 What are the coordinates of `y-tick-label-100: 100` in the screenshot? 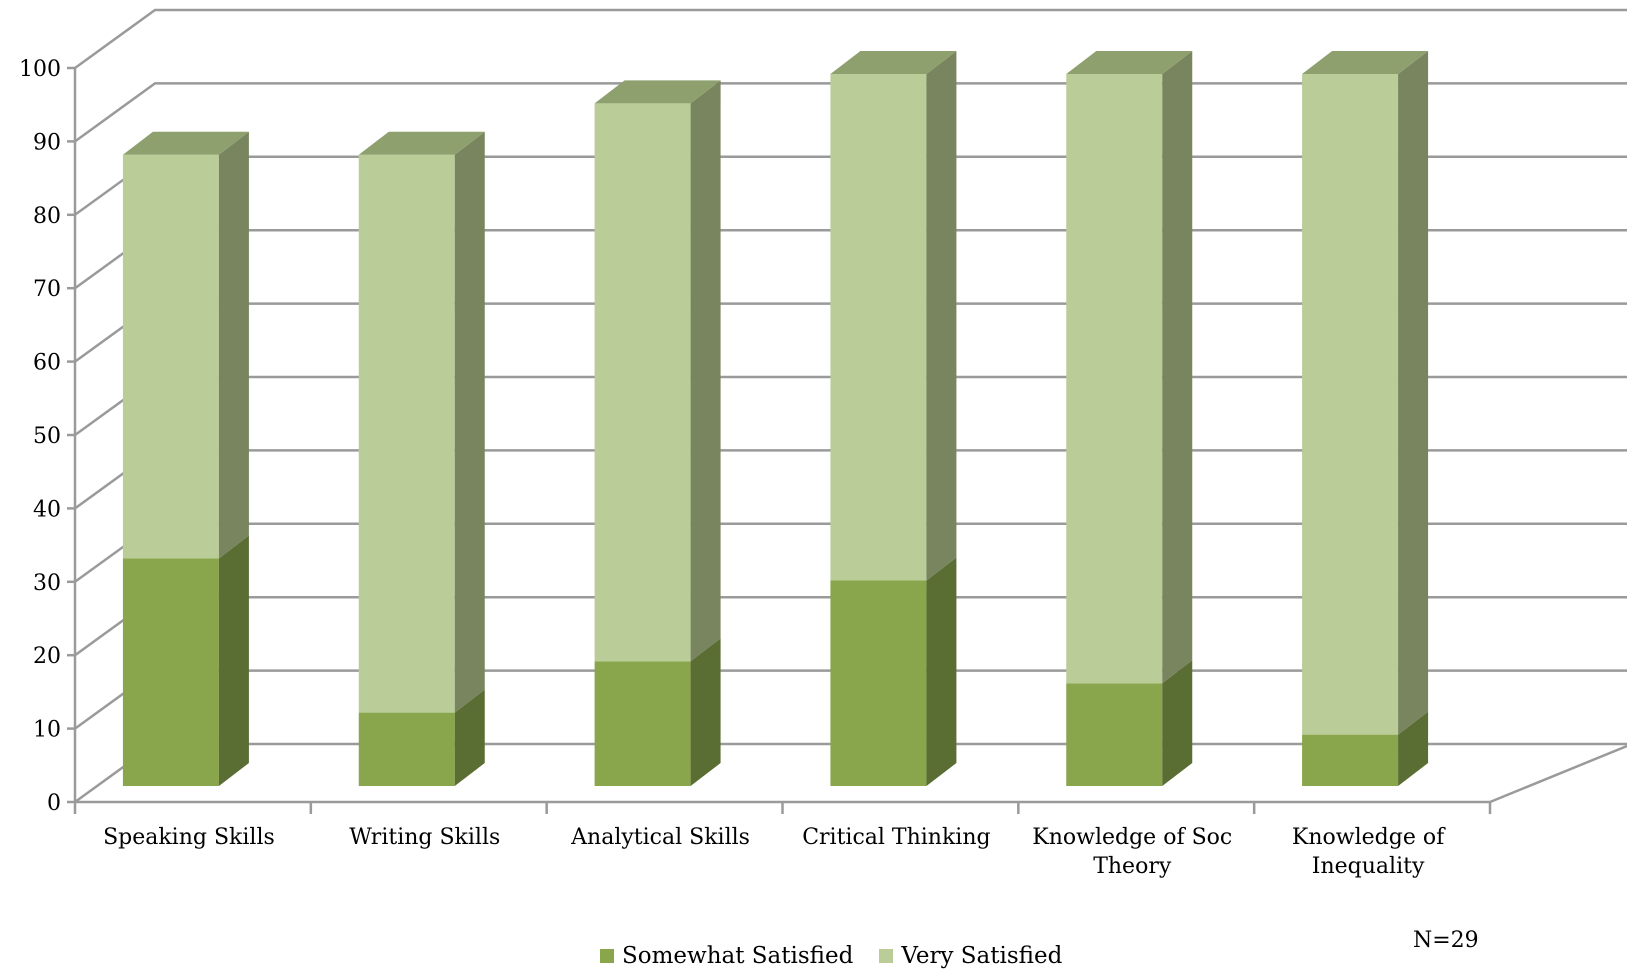 It's located at (40, 69).